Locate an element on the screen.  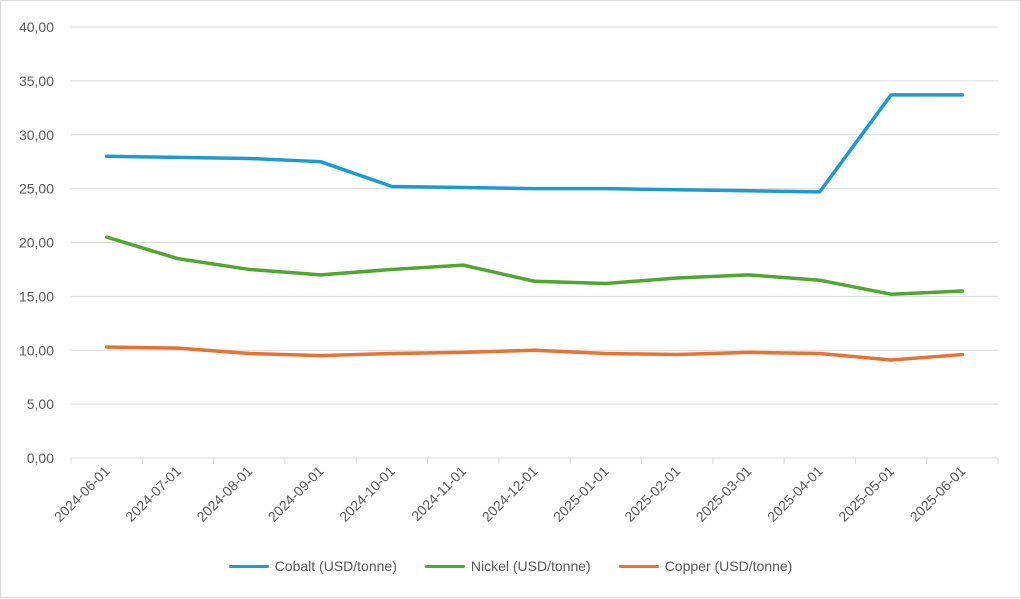
x-tick-label: 2024-06-01 is located at coordinates (82, 494).